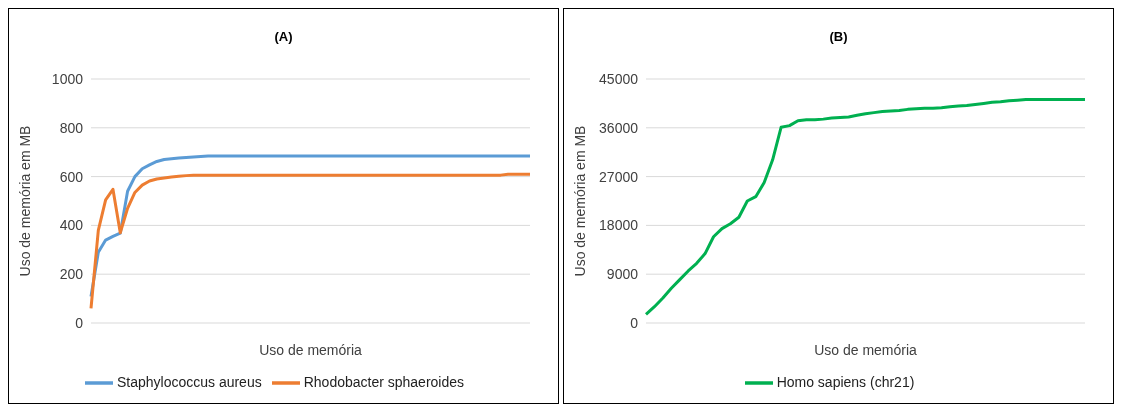  Describe the element at coordinates (71, 176) in the screenshot. I see `y-tick-label: 600` at that location.